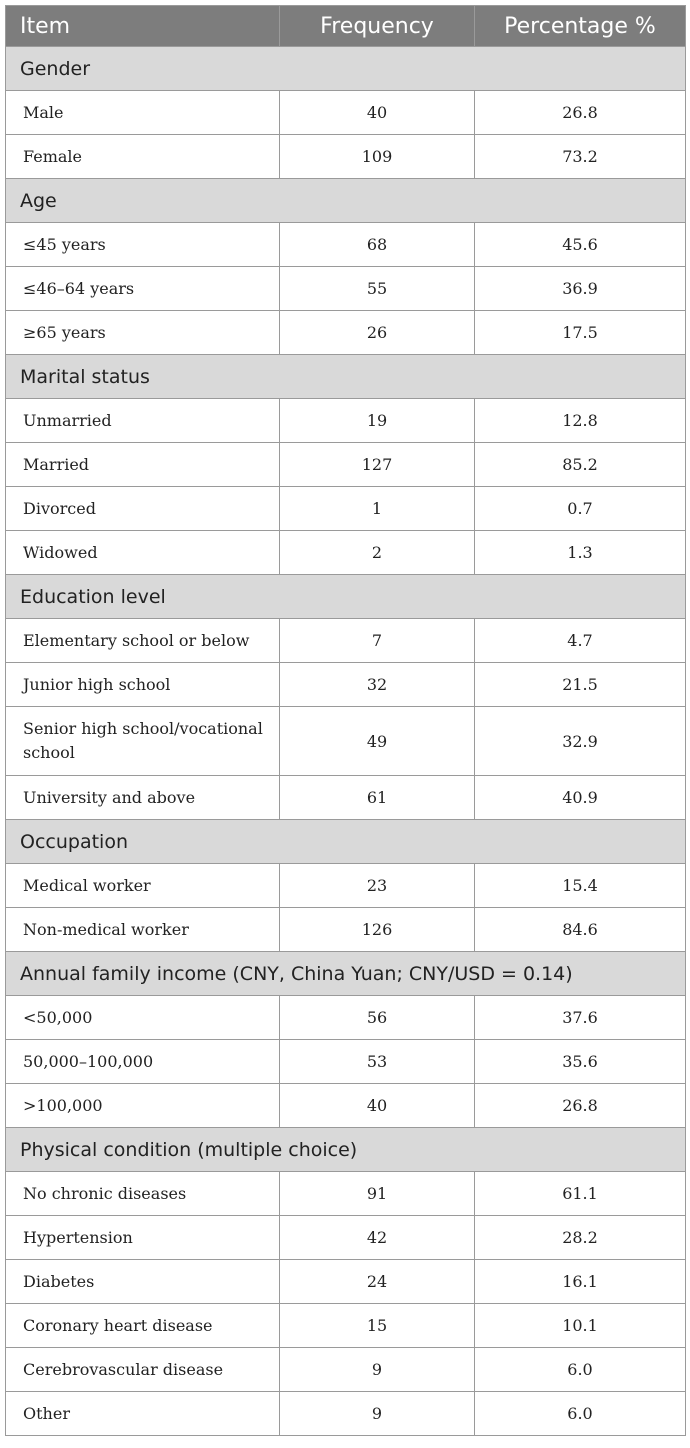 The height and width of the screenshot is (1448, 690). I want to click on cell-item: Widowed, so click(142, 552).